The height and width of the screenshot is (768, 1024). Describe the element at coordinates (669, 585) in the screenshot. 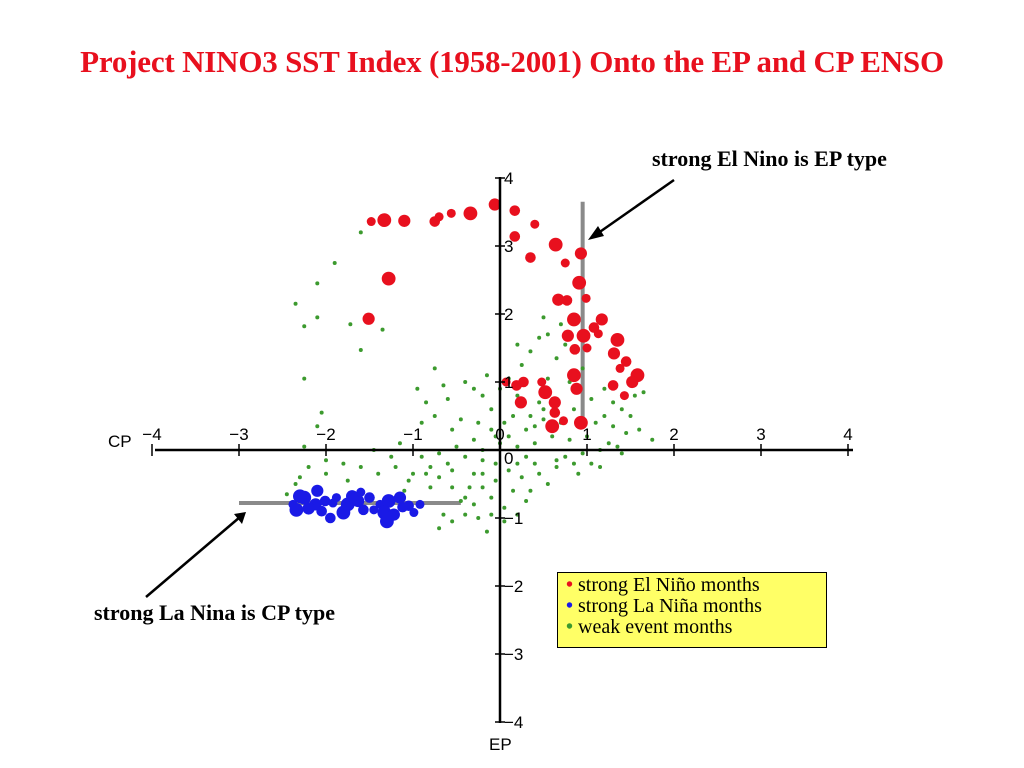

I see `legend-label: strong El Niño months` at that location.